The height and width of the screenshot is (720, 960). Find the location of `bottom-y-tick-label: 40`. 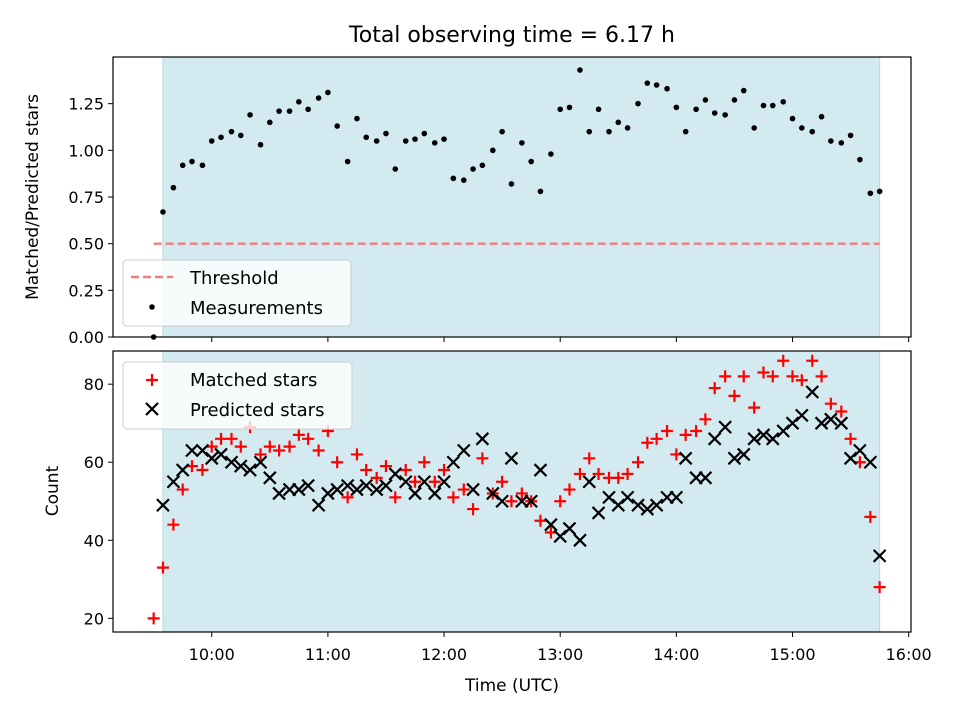

bottom-y-tick-label: 40 is located at coordinates (94, 540).